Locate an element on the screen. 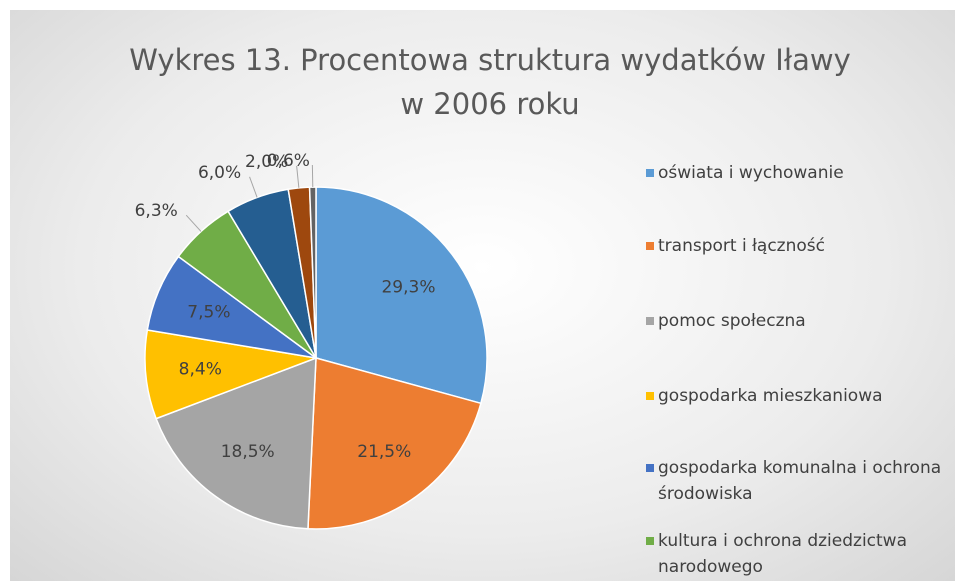 Image resolution: width=955 pixels, height=581 pixels. data-label: 6,0% is located at coordinates (219, 173).